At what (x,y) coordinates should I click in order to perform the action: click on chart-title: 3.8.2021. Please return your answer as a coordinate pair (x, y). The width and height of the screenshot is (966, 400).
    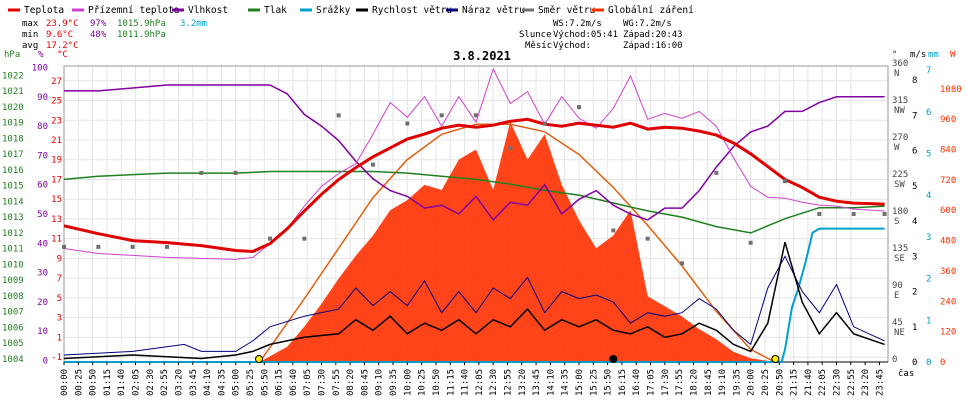
    Looking at the image, I should click on (482, 56).